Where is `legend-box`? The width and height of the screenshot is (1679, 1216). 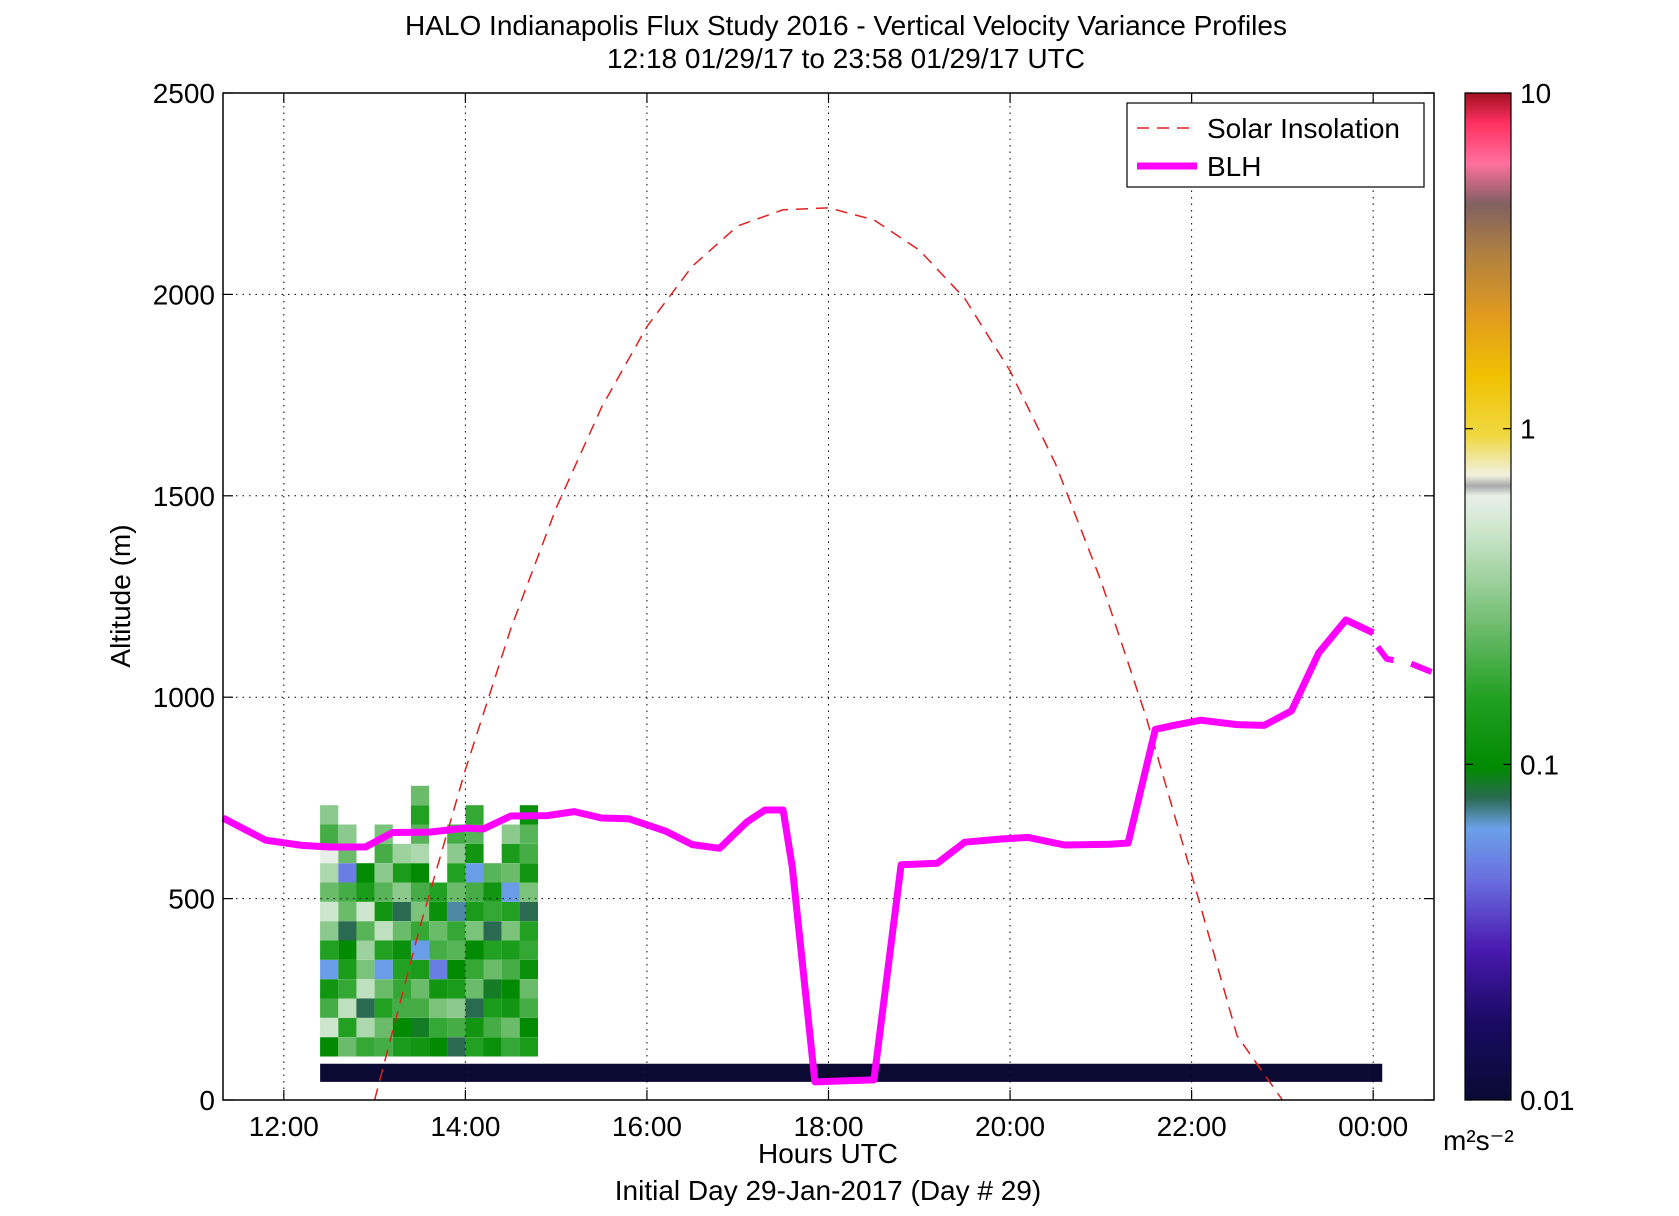 legend-box is located at coordinates (1275, 145).